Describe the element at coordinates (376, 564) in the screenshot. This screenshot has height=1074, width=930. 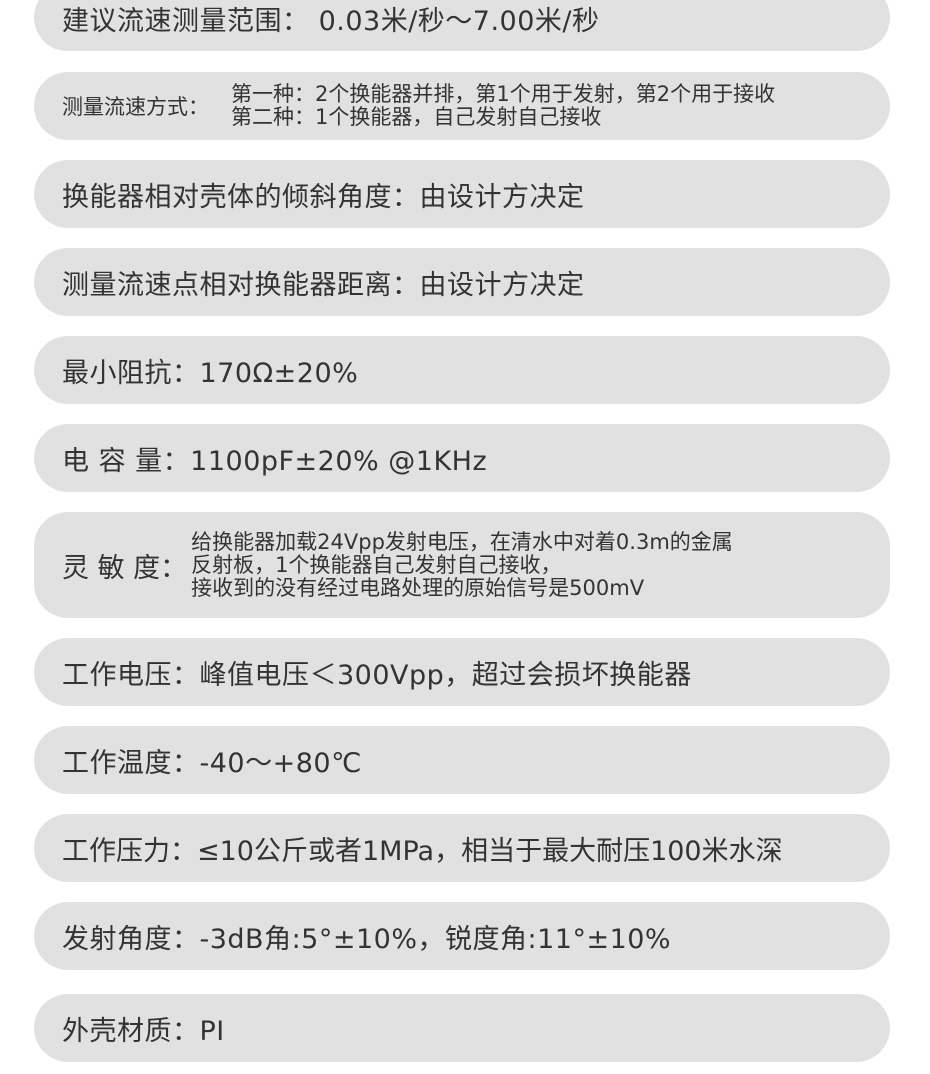
I see `spec-line: 反射板，1个换能器自己发射自己接收，` at that location.